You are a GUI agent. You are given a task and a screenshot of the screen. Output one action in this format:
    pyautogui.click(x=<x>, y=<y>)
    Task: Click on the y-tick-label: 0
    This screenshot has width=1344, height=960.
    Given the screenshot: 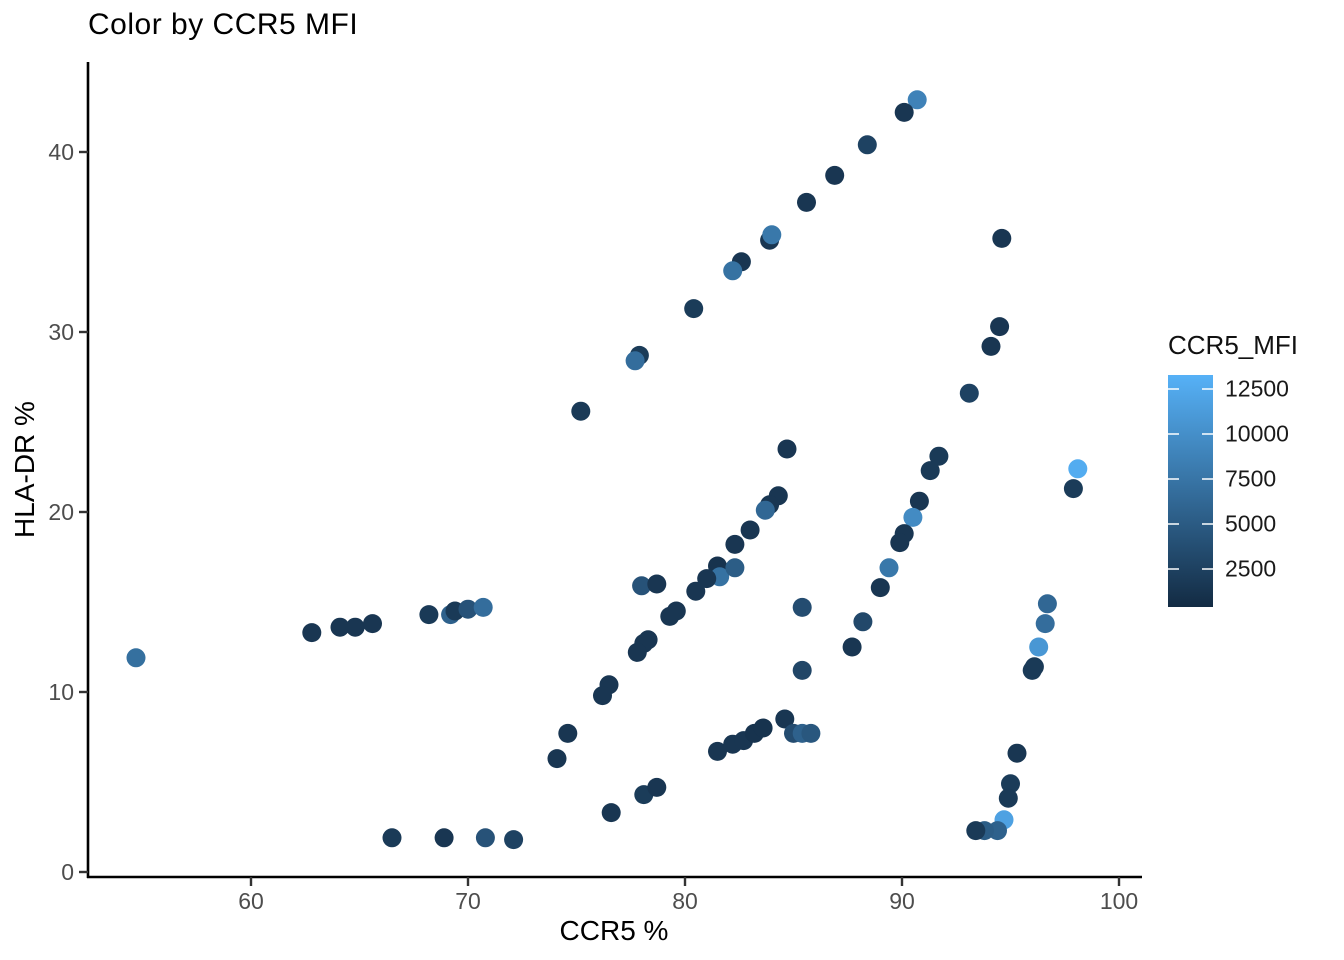 What is the action you would take?
    pyautogui.click(x=67, y=872)
    